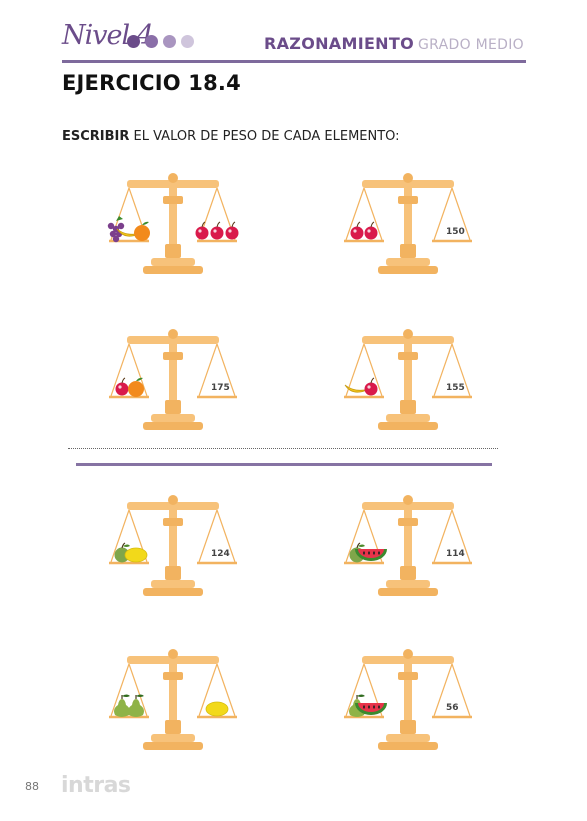  I want to click on balance-scale: 56, so click(408, 701).